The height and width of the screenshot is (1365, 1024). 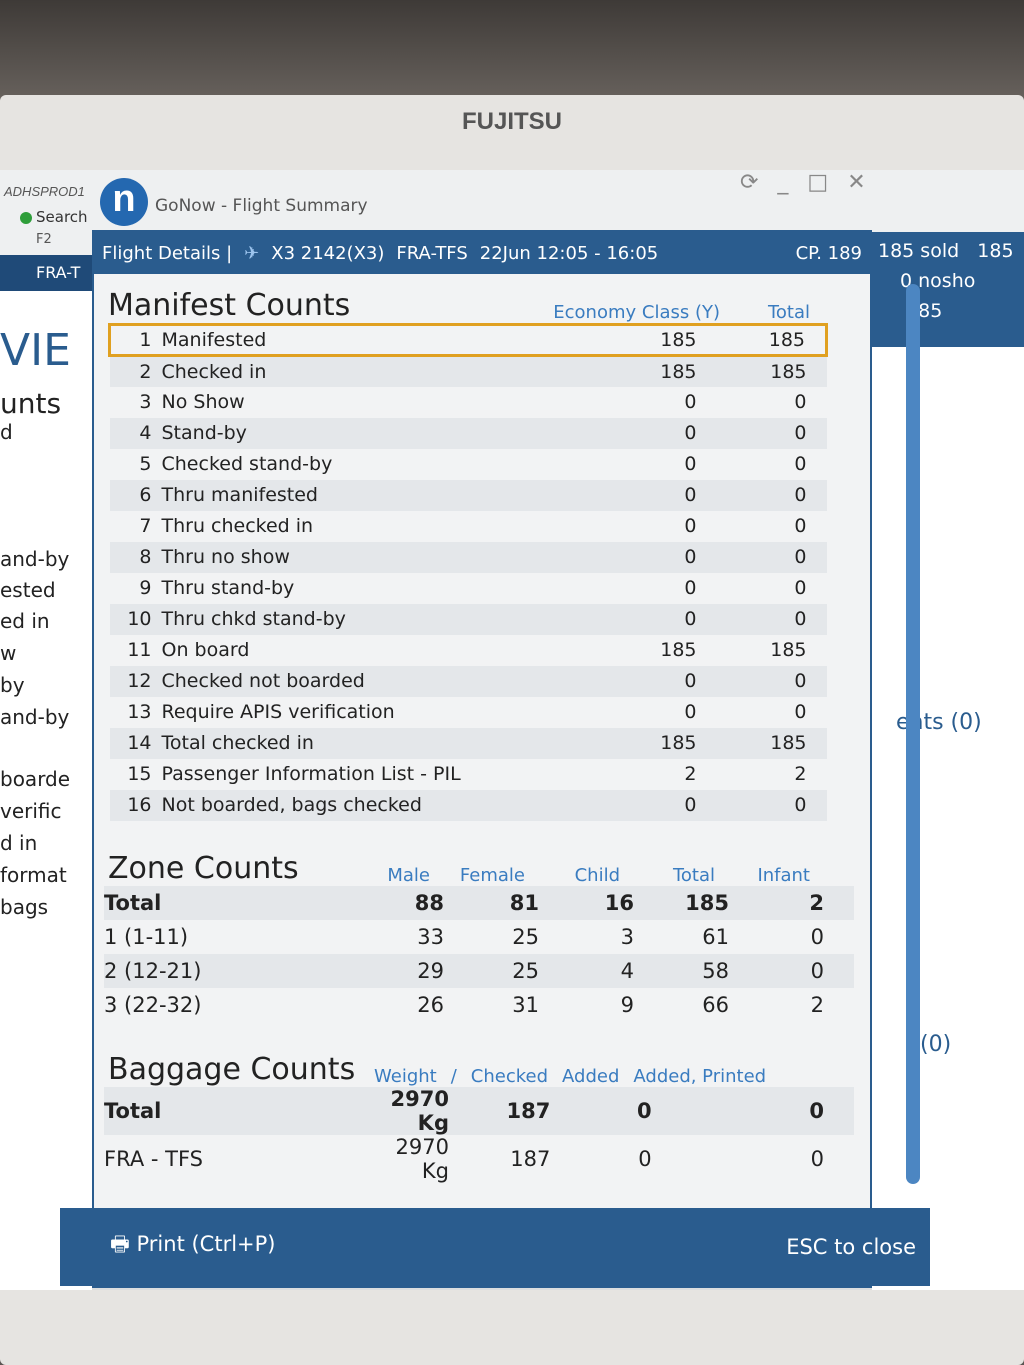 What do you see at coordinates (133, 1110) in the screenshot?
I see `baggage-label: Total` at bounding box center [133, 1110].